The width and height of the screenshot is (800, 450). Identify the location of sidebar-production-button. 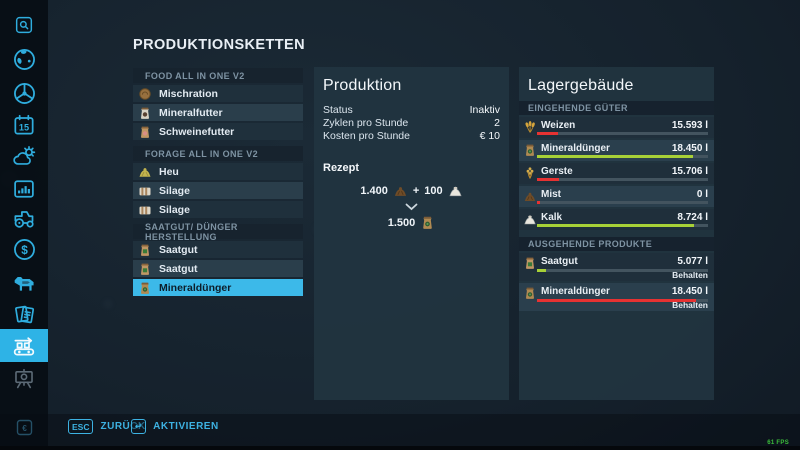
(24, 345).